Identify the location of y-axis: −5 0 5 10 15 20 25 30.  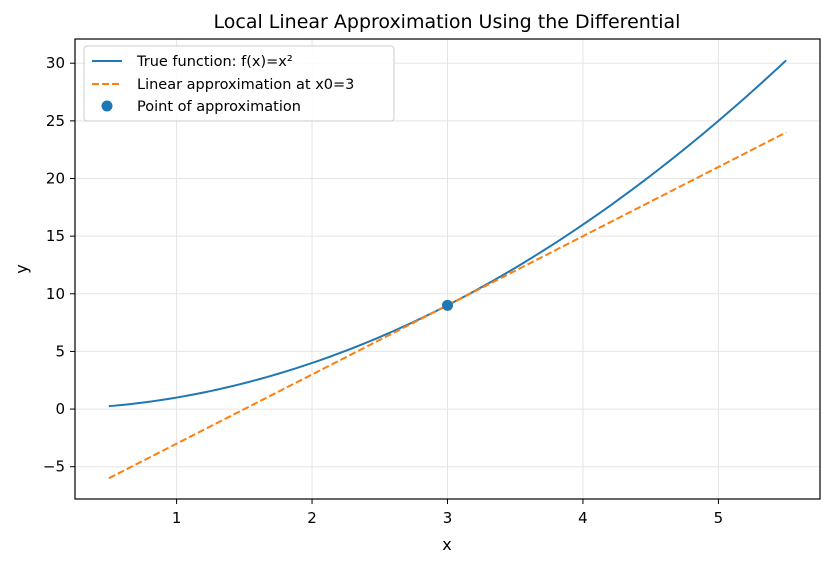
(59, 265).